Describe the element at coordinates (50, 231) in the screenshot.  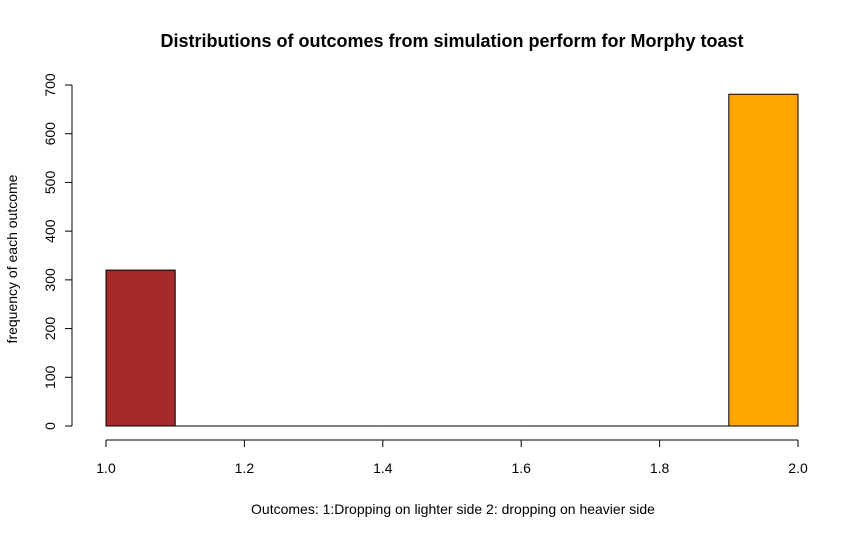
I see `y-tick-label: 400` at that location.